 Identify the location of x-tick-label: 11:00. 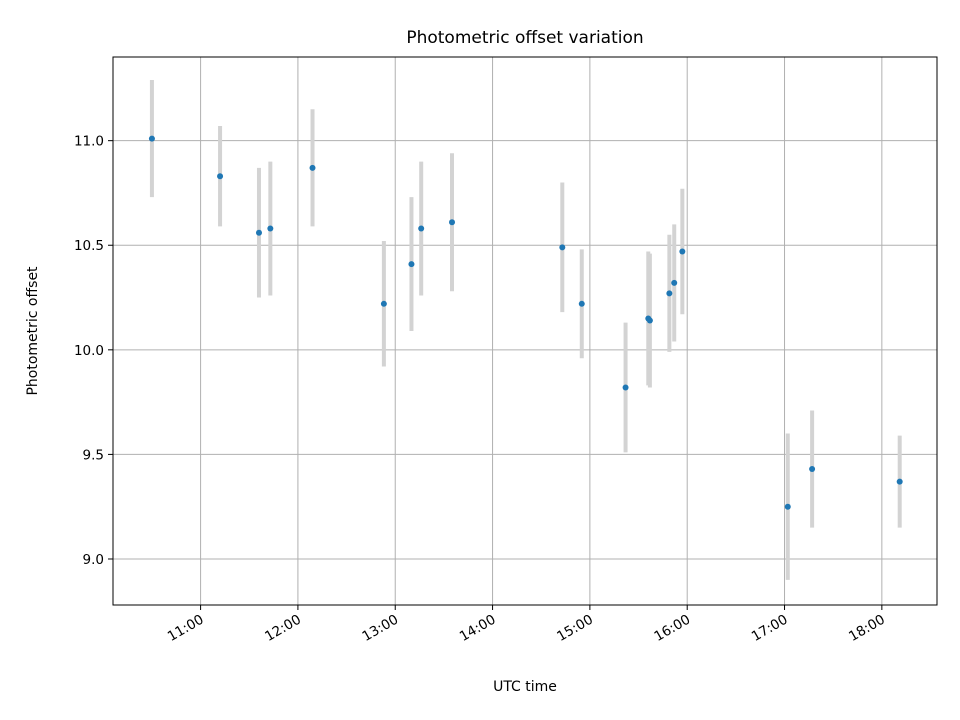
(186, 628).